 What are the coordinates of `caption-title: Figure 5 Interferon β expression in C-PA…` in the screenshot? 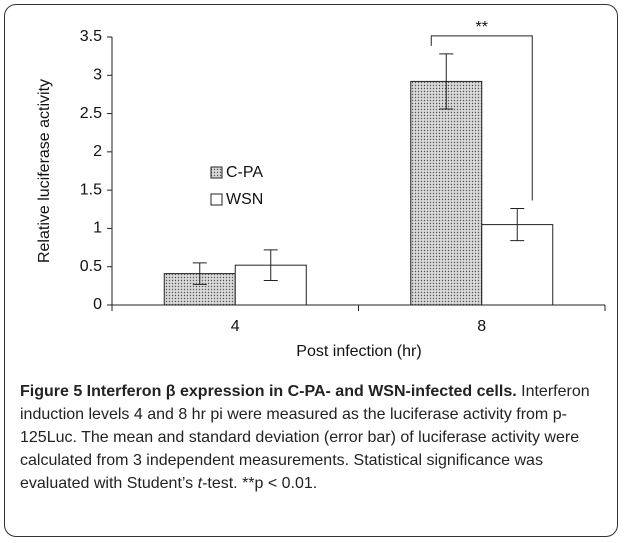 It's located at (268, 391).